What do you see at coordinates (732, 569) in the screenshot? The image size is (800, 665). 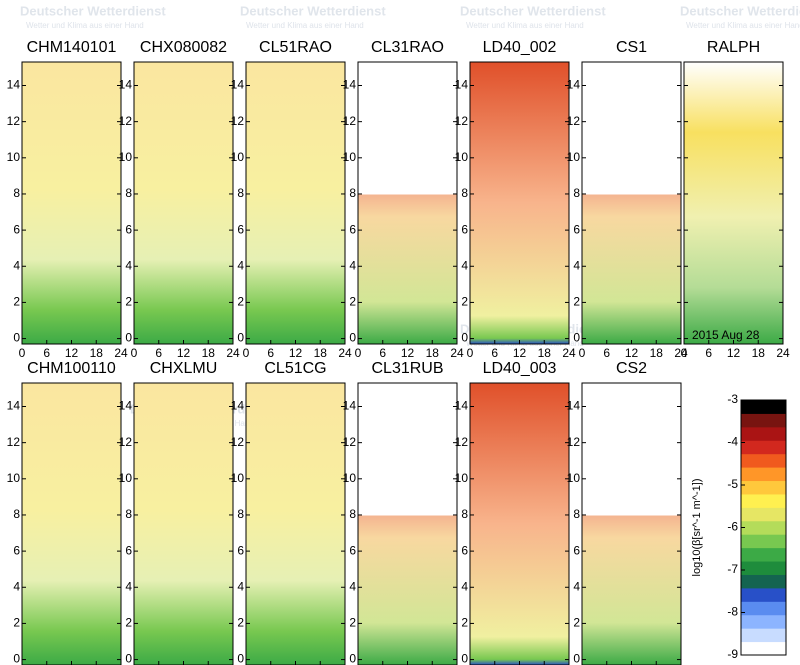 I see `colorbar-tick-label: -7` at bounding box center [732, 569].